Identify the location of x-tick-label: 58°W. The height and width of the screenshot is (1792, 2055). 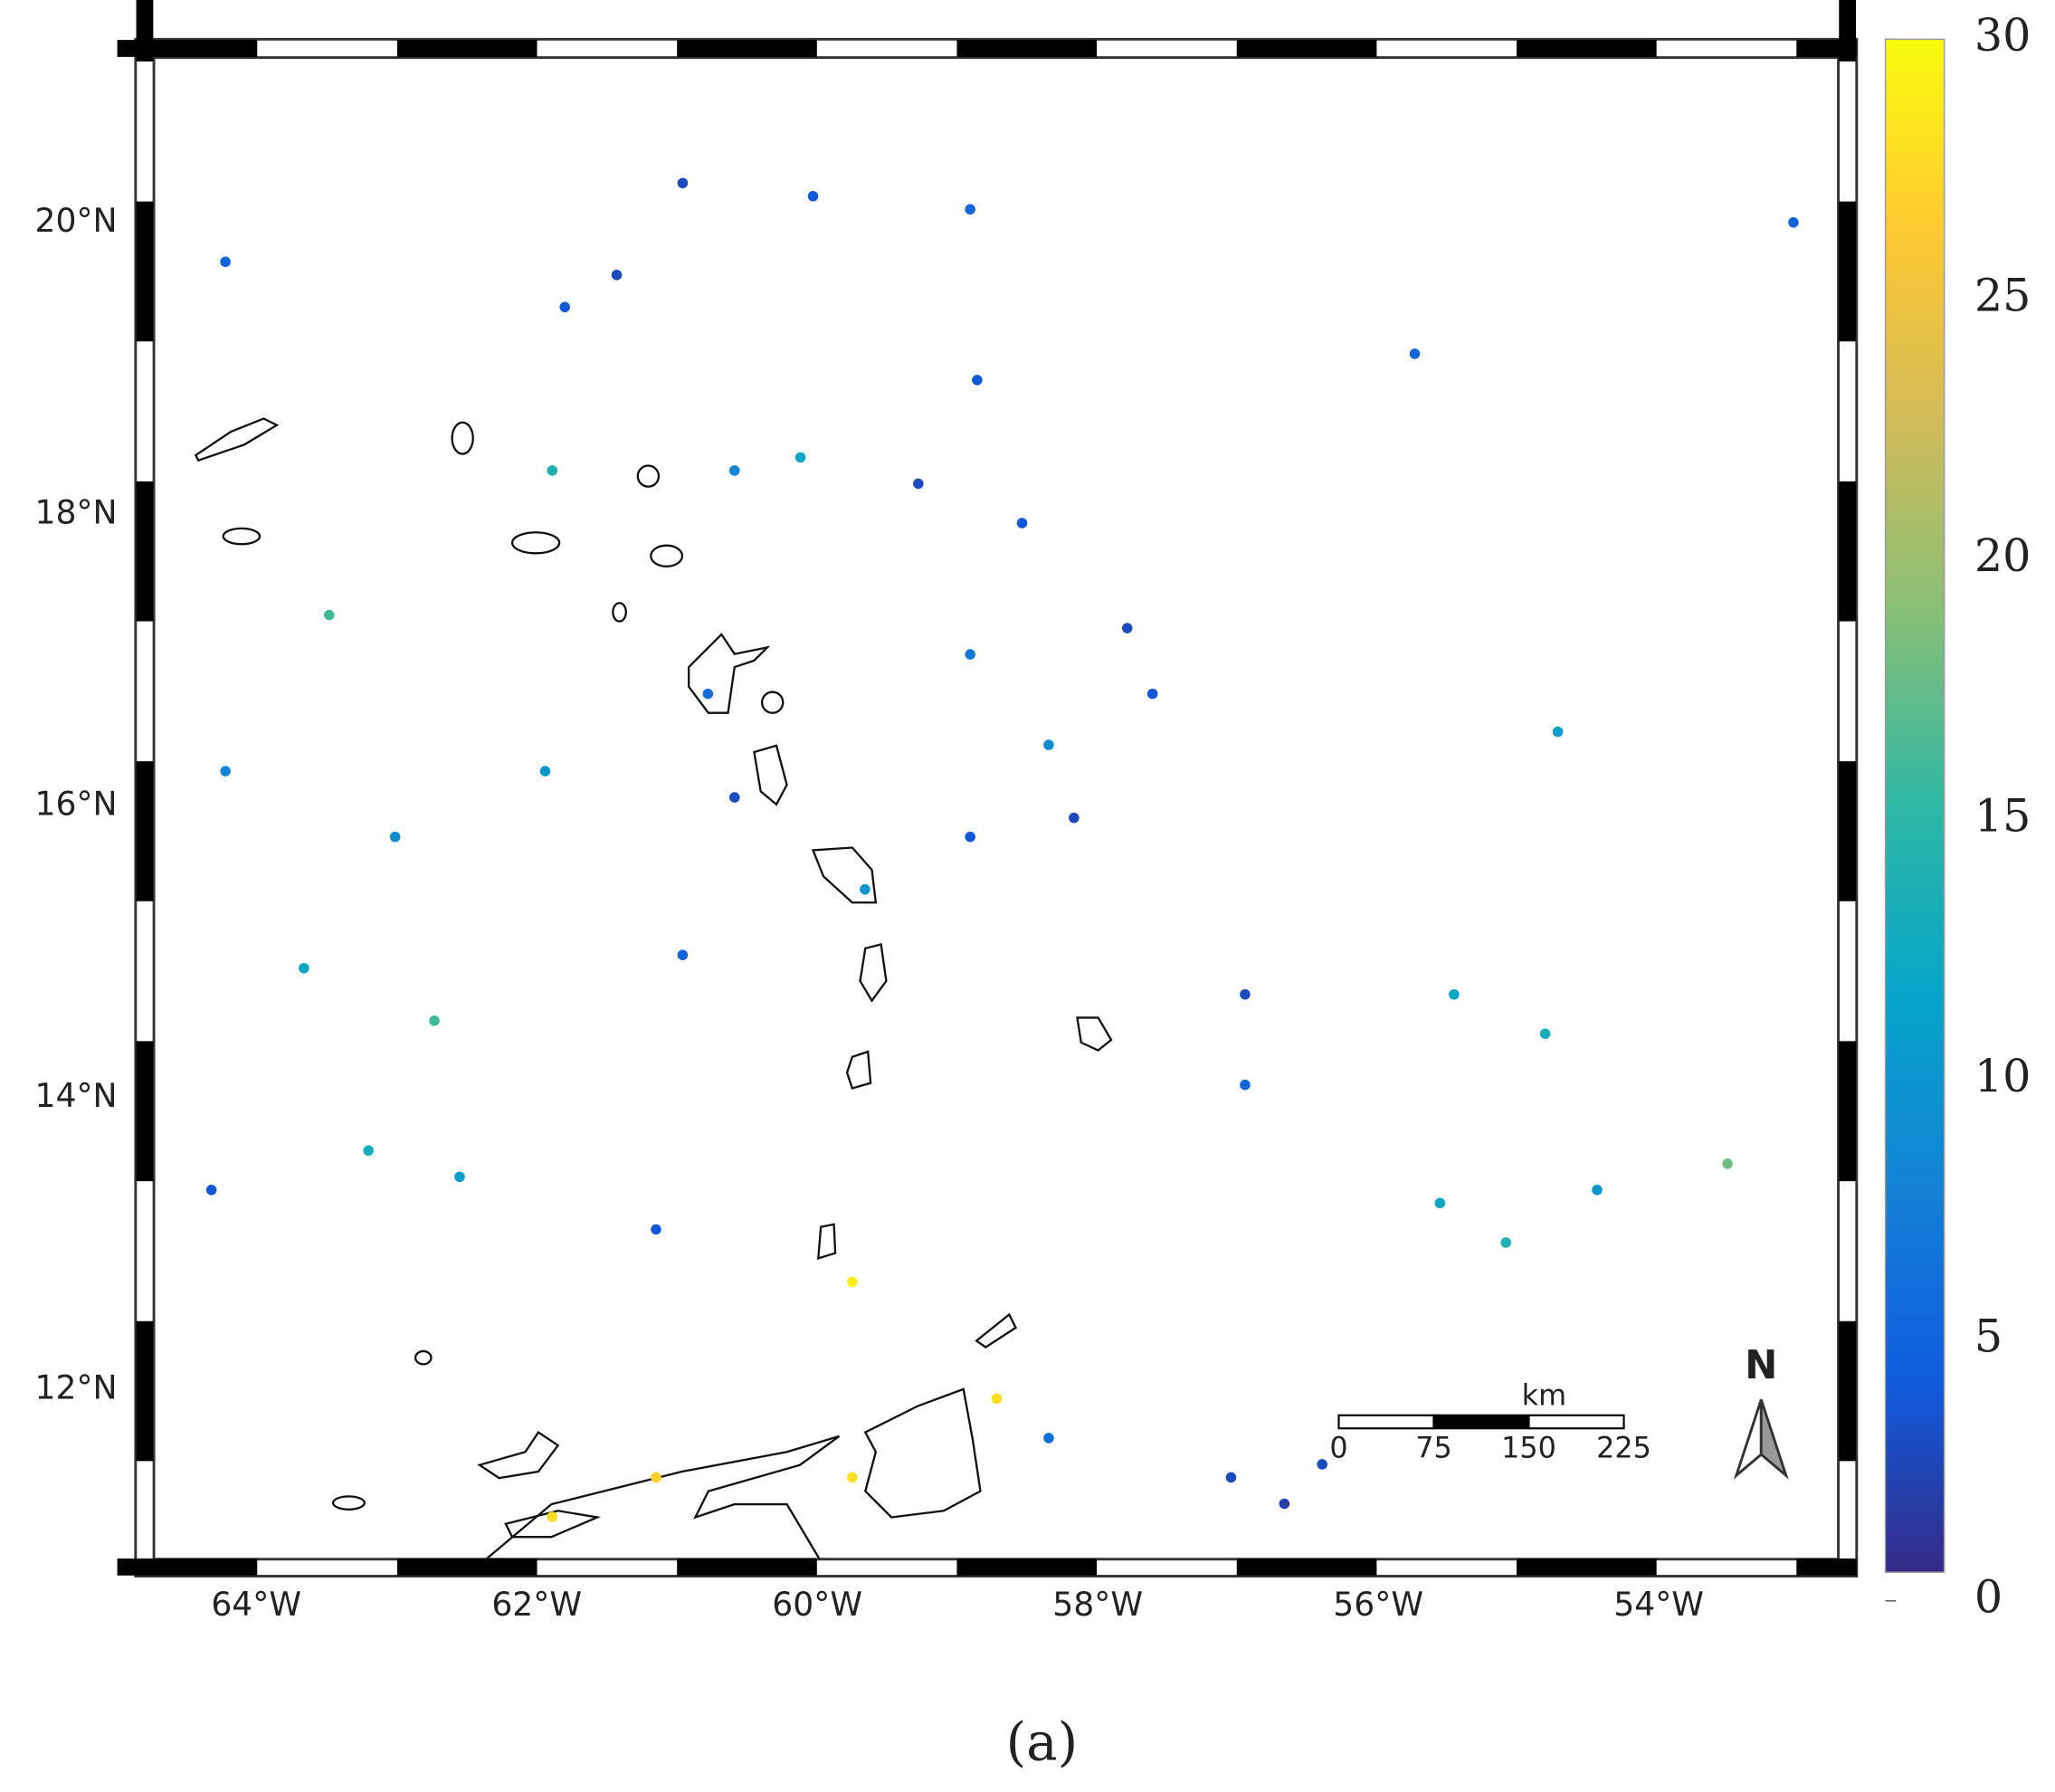
(1097, 1604).